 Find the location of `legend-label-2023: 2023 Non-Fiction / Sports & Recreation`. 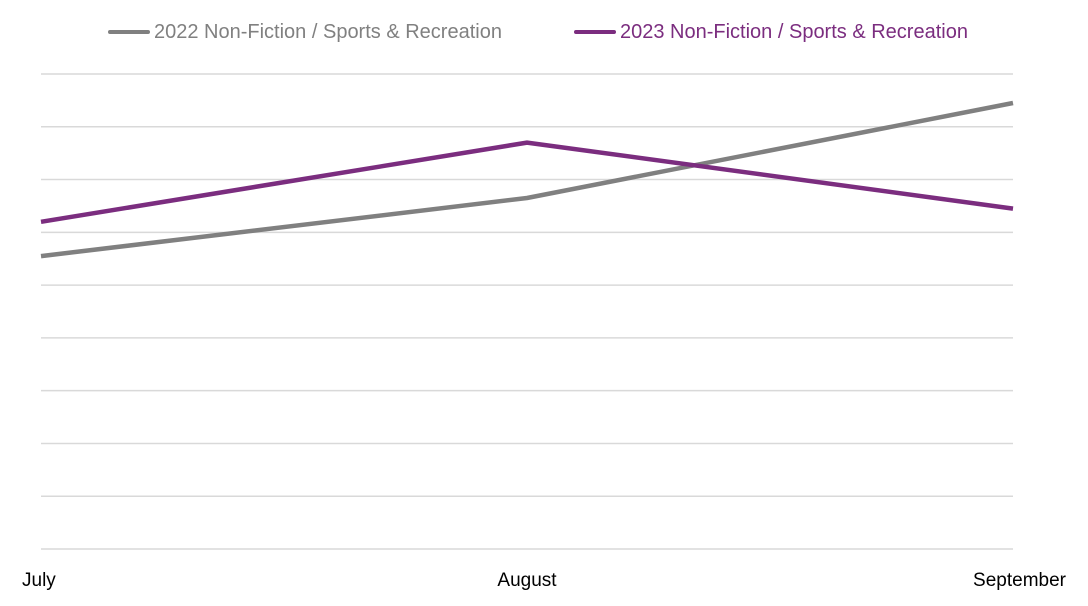

legend-label-2023: 2023 Non-Fiction / Sports & Recreation is located at coordinates (794, 32).